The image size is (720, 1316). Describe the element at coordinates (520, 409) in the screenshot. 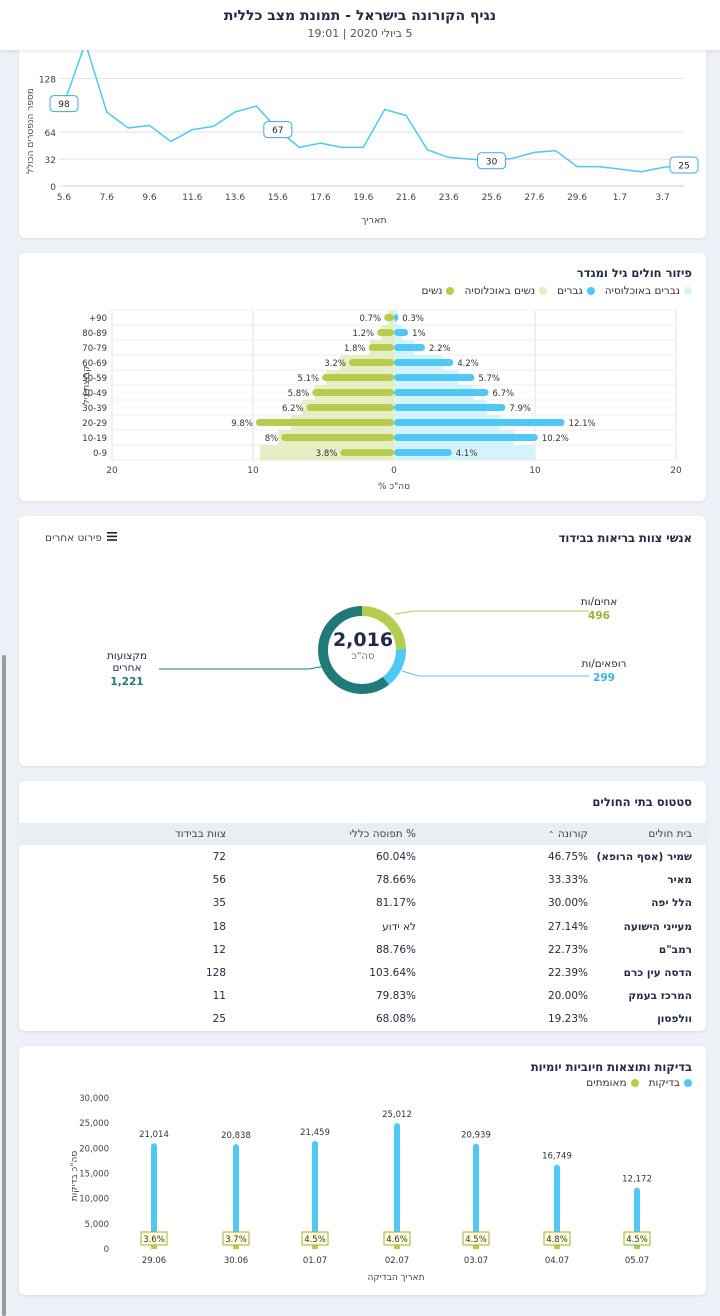

I see `men-bar-label: 7.9%` at that location.